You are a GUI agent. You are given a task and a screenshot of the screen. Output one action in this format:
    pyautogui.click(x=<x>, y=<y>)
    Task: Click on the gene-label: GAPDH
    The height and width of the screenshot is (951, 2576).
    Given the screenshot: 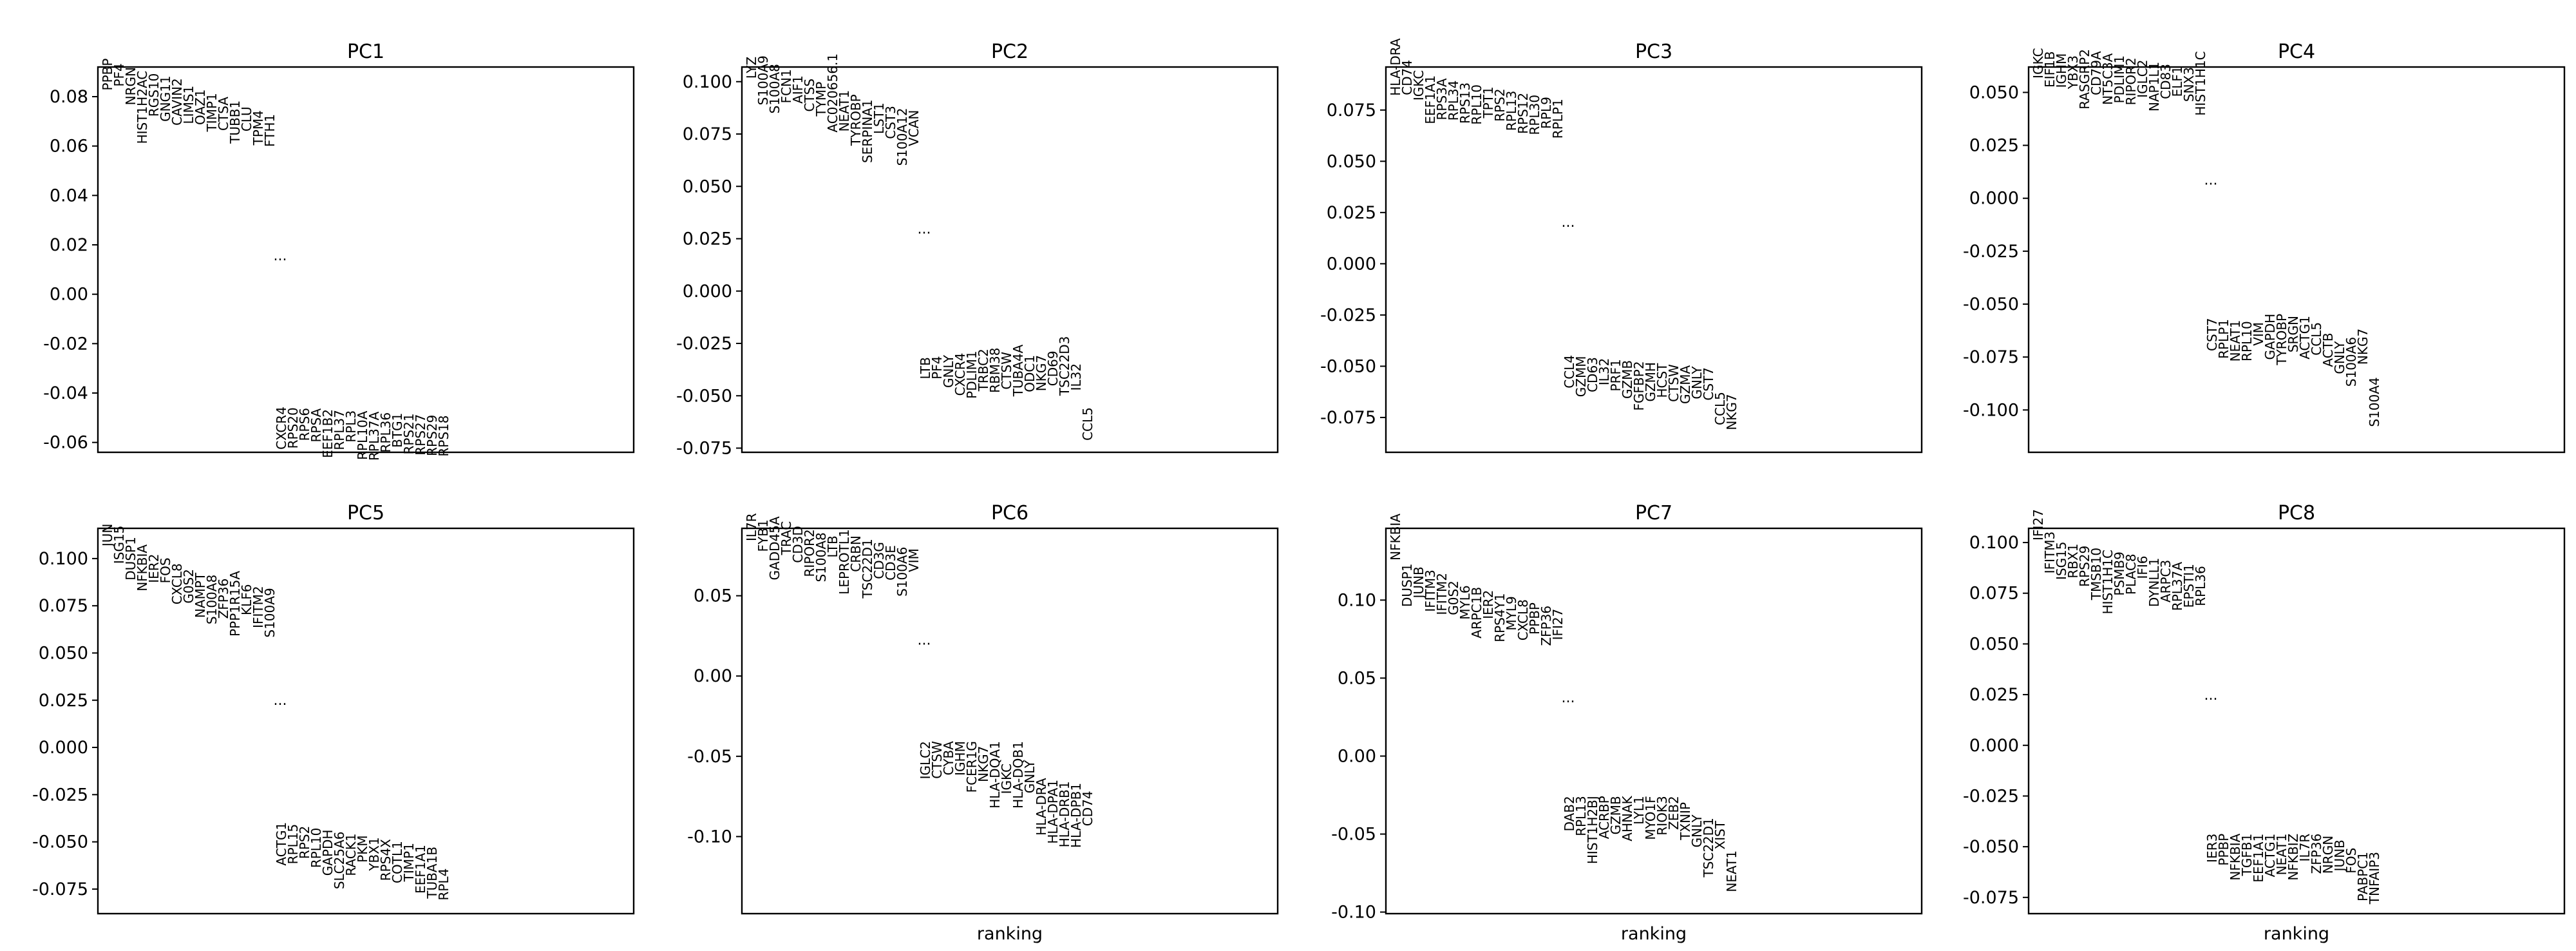 What is the action you would take?
    pyautogui.click(x=2270, y=337)
    